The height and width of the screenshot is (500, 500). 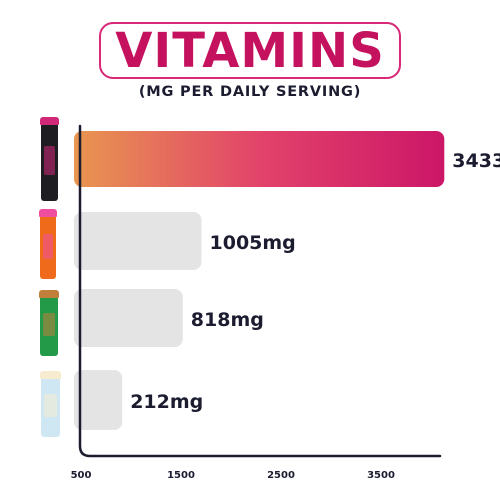 I want to click on x-tick-label-4: 3500, so click(x=381, y=475).